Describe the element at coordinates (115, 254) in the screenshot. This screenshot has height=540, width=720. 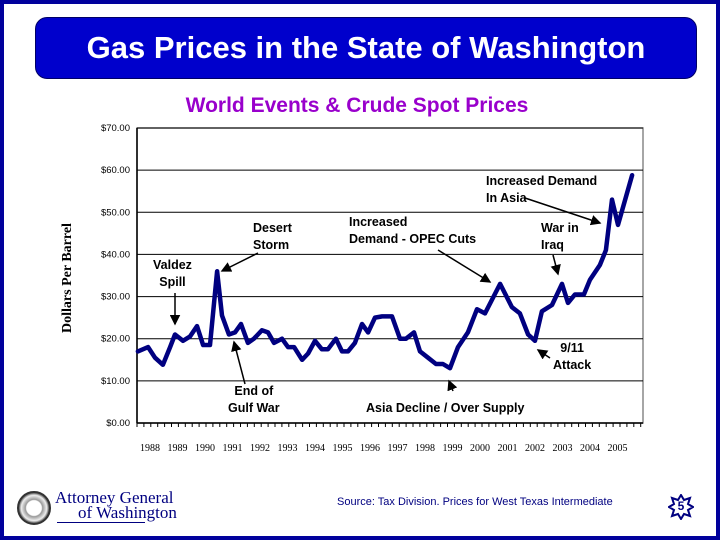
I see `y-tick-label: $40.00` at that location.